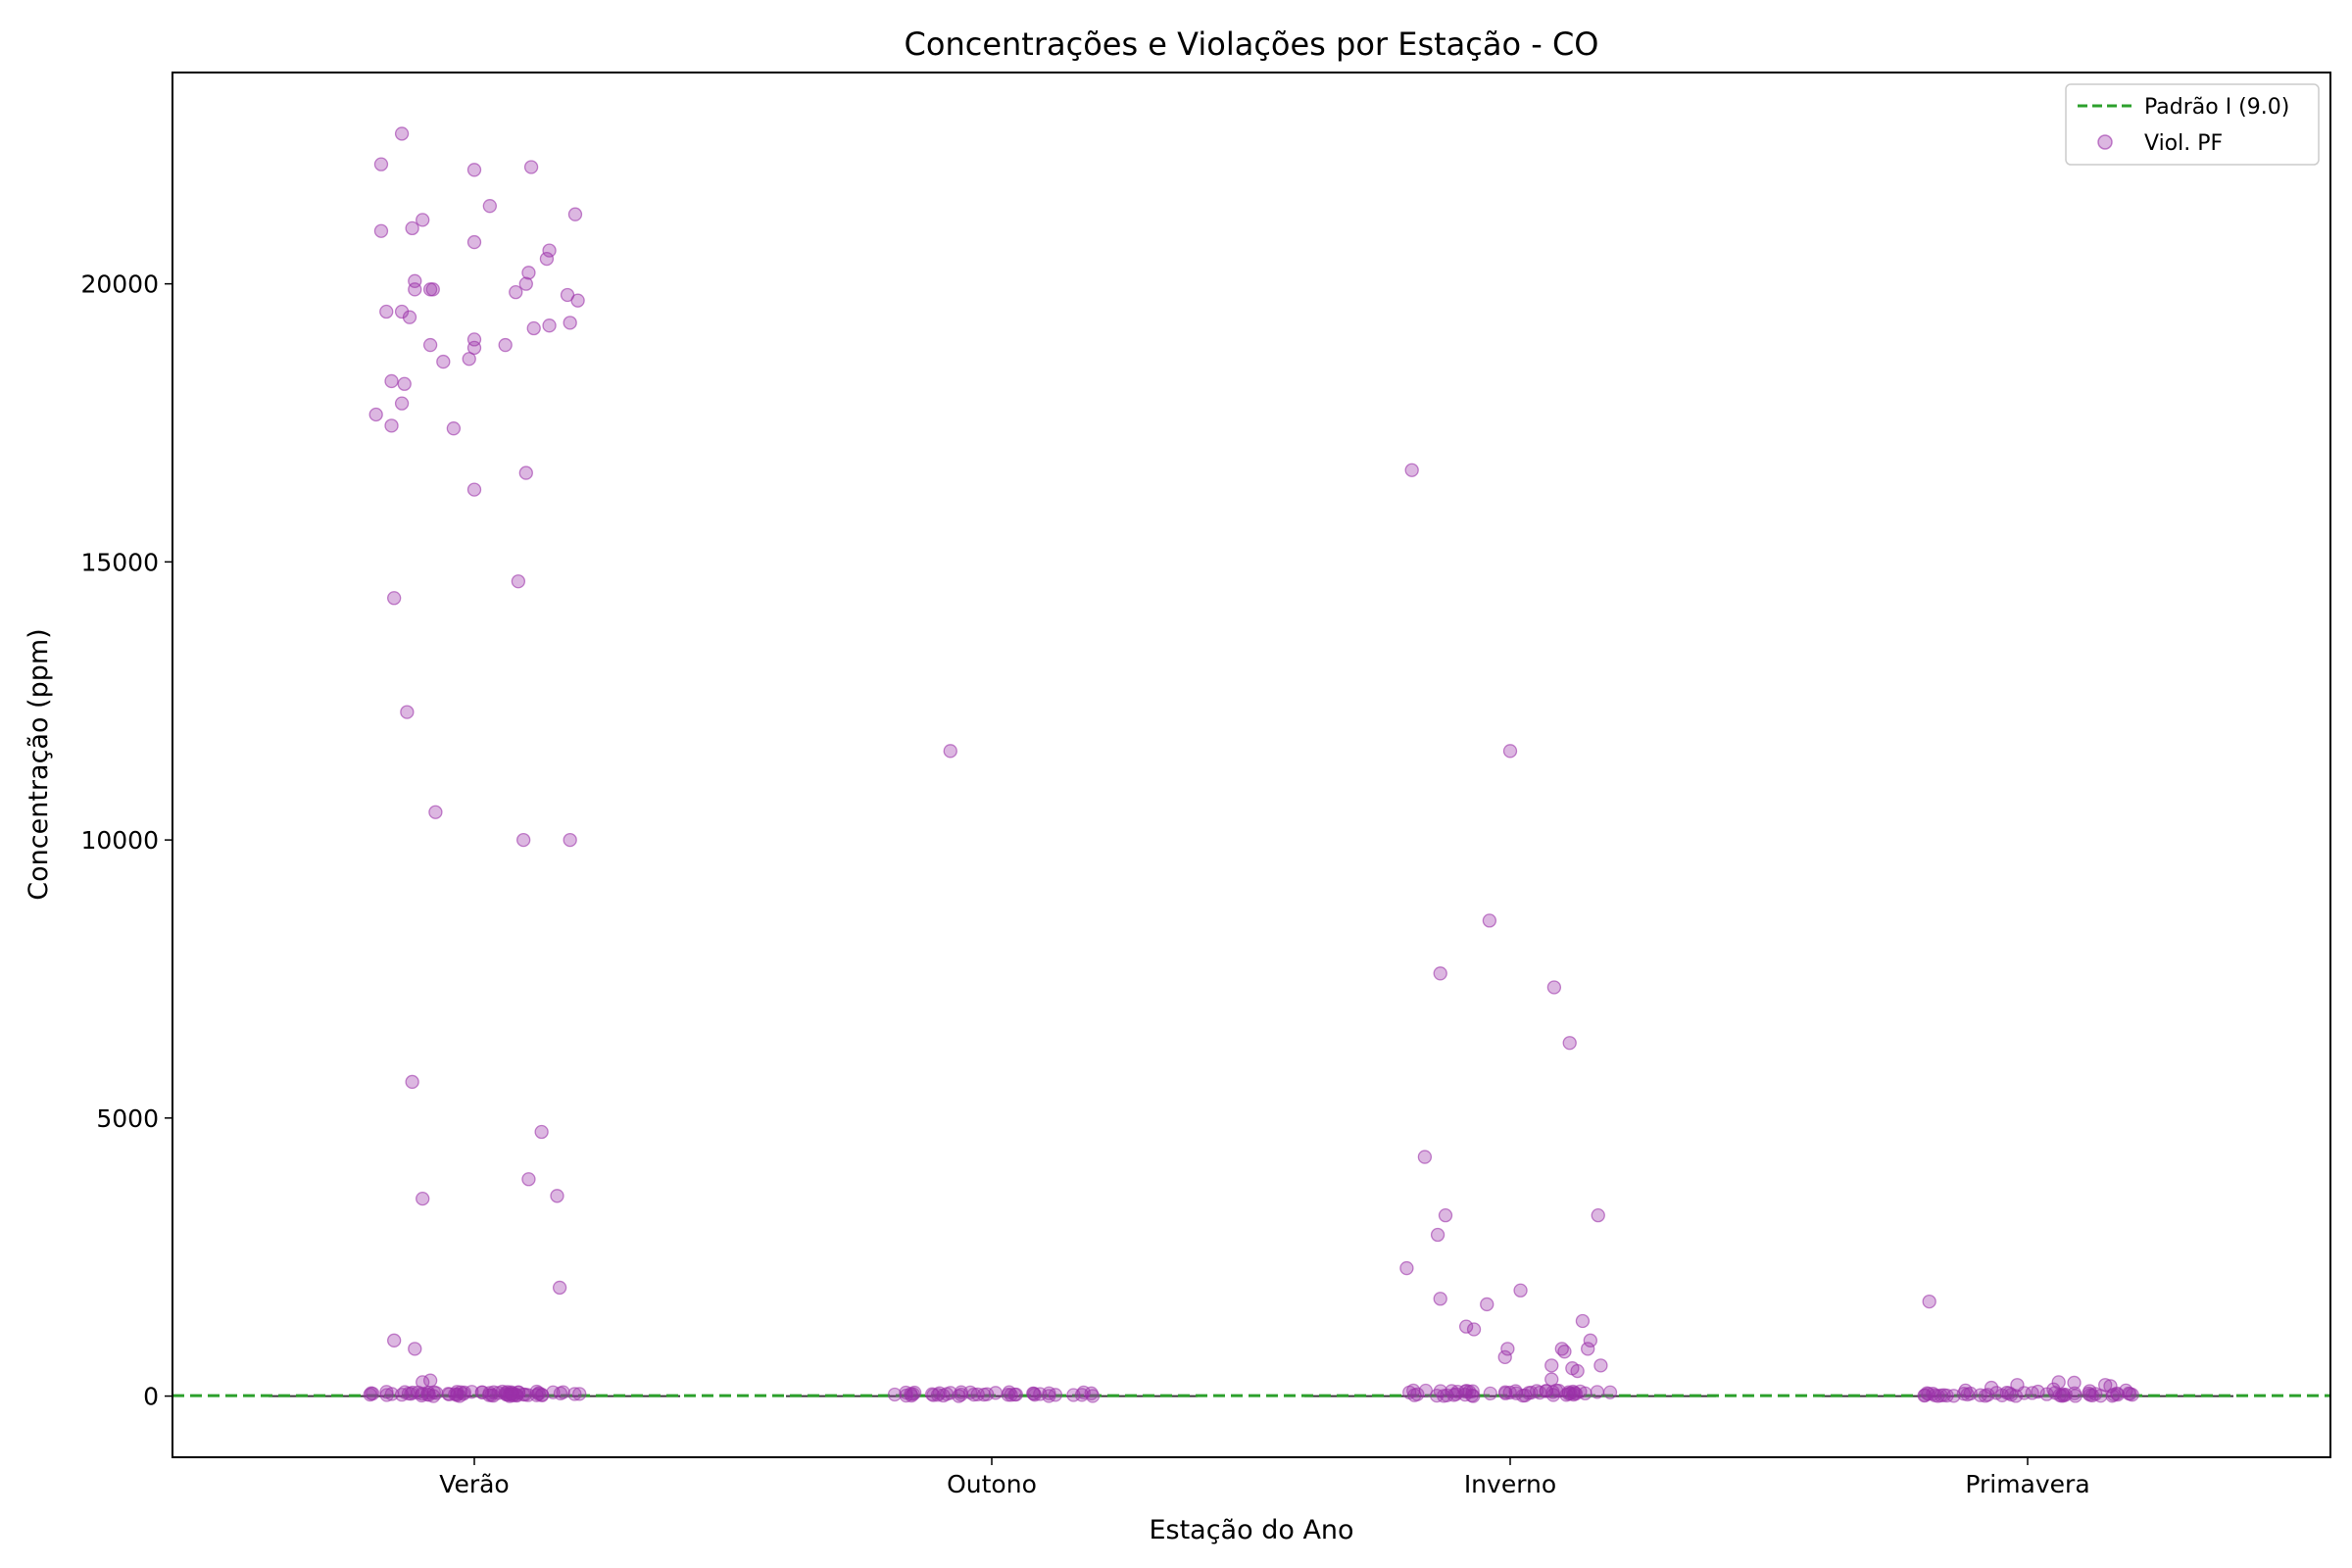 The width and height of the screenshot is (2352, 1568). What do you see at coordinates (2216, 107) in the screenshot?
I see `legend-label-reference: Padrão I (9.0)` at bounding box center [2216, 107].